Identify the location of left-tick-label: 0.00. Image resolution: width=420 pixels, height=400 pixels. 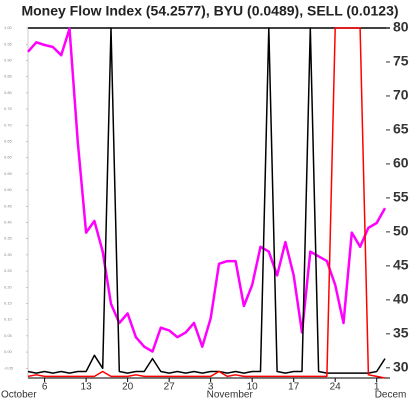
(8, 351).